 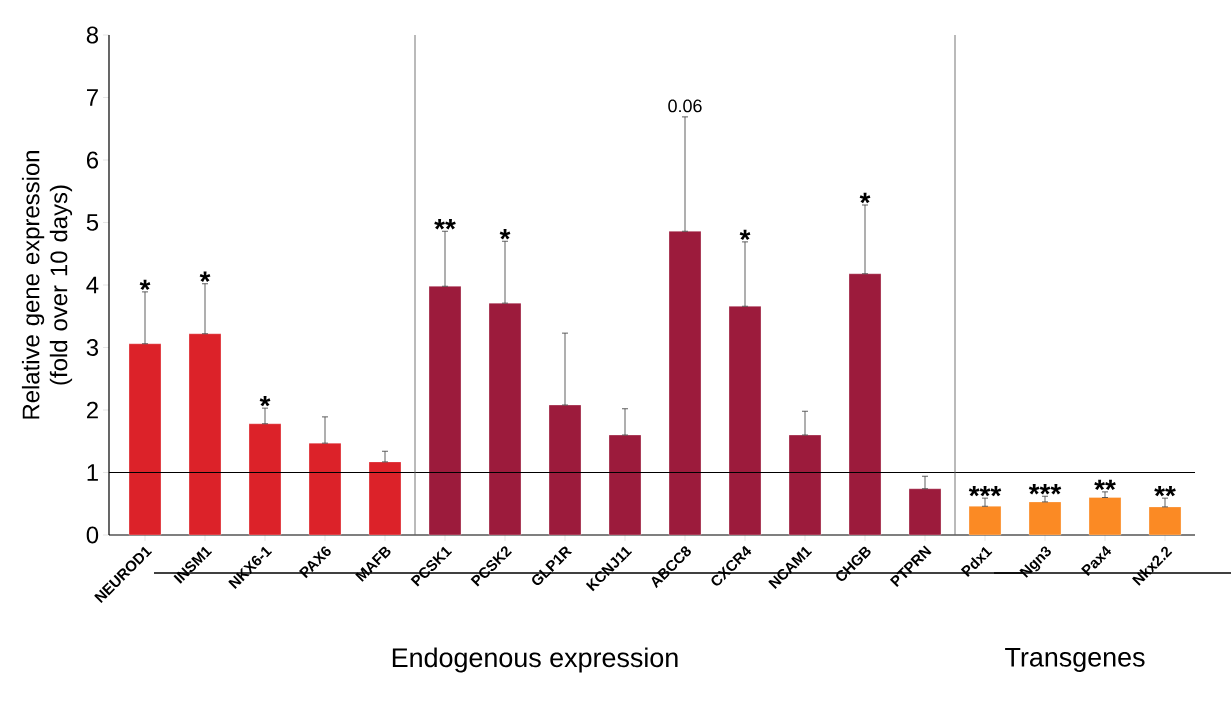 What do you see at coordinates (92, 285) in the screenshot?
I see `y-tick-label: 4` at bounding box center [92, 285].